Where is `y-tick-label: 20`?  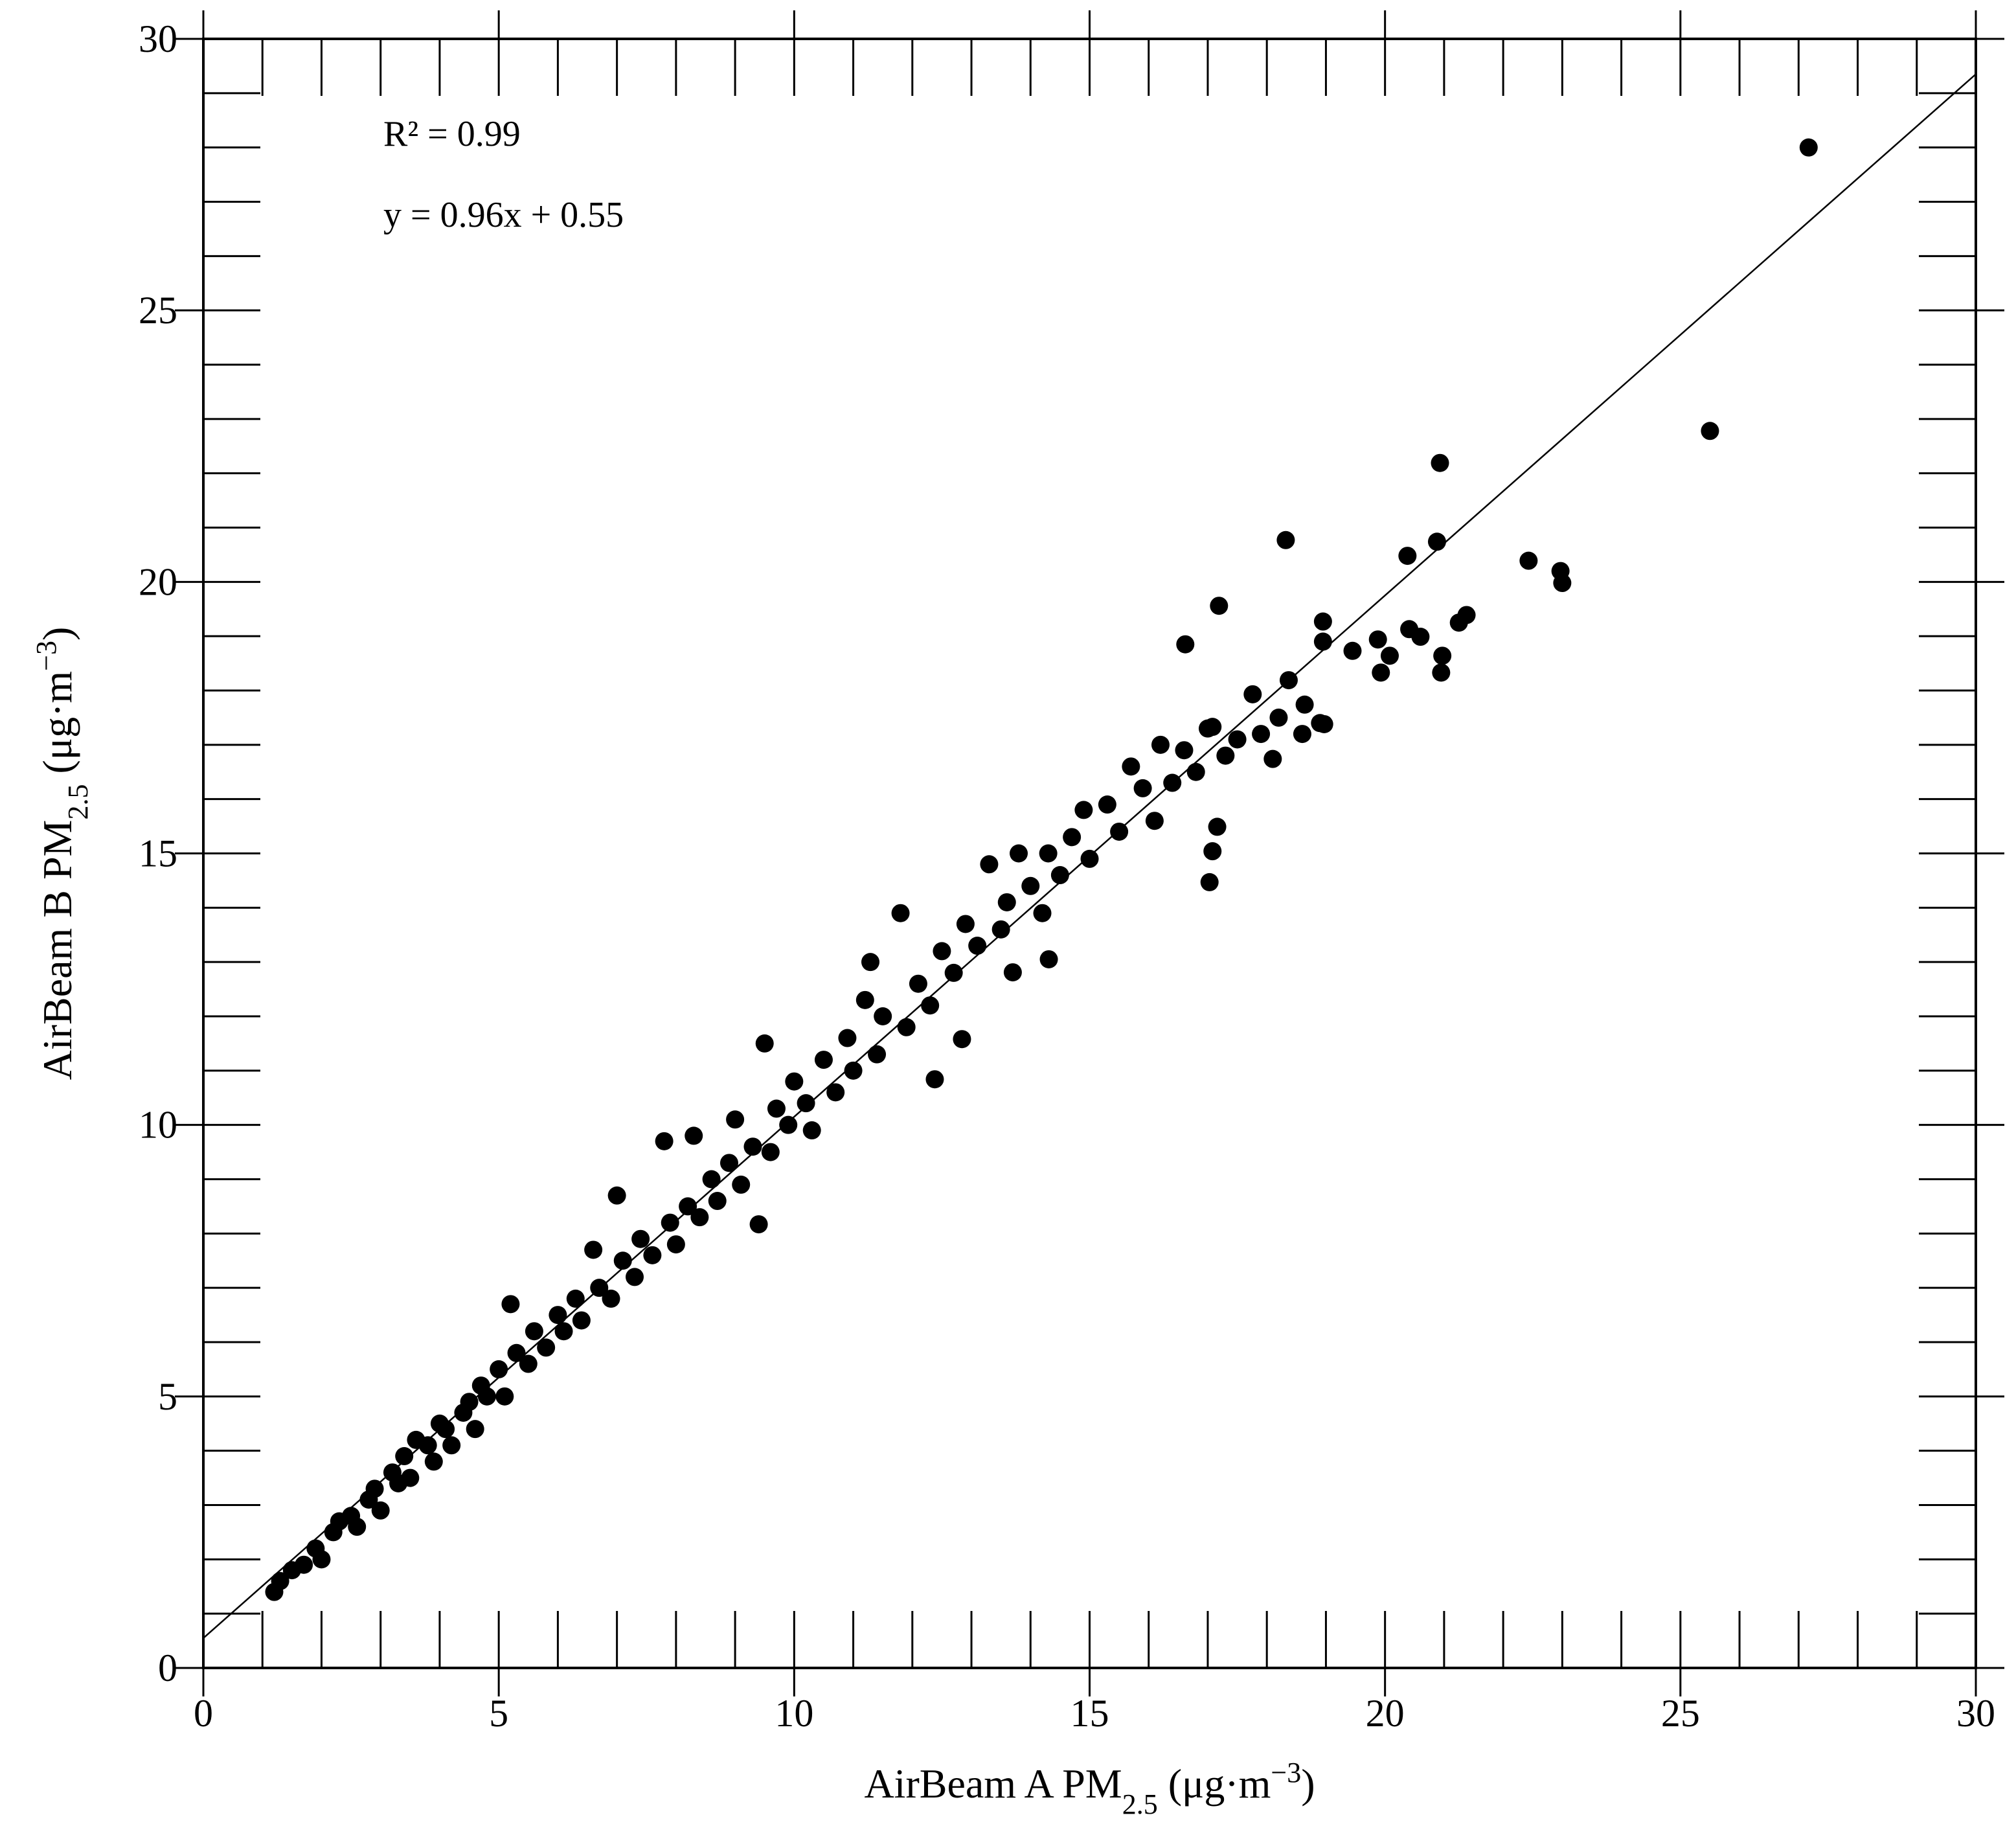
y-tick-label: 20 is located at coordinates (158, 581).